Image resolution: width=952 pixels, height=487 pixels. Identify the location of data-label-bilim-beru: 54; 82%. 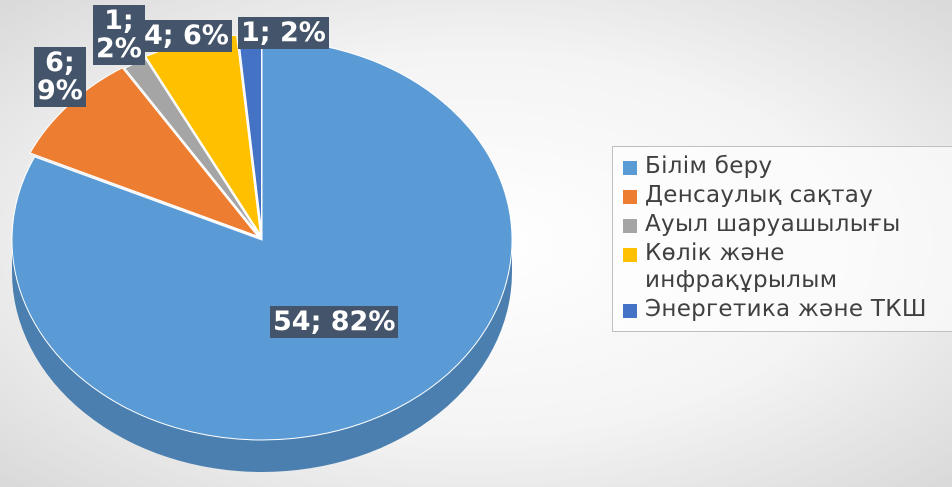
(334, 322).